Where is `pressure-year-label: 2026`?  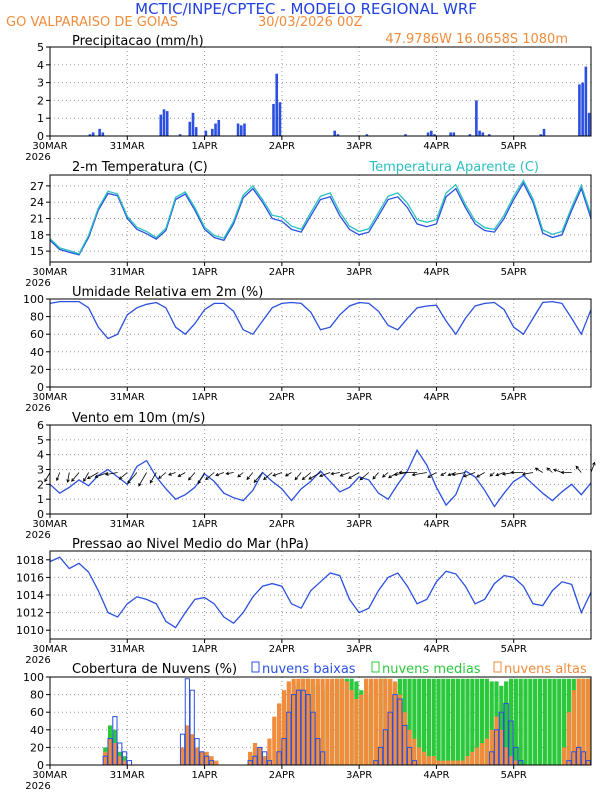 pressure-year-label: 2026 is located at coordinates (37, 660).